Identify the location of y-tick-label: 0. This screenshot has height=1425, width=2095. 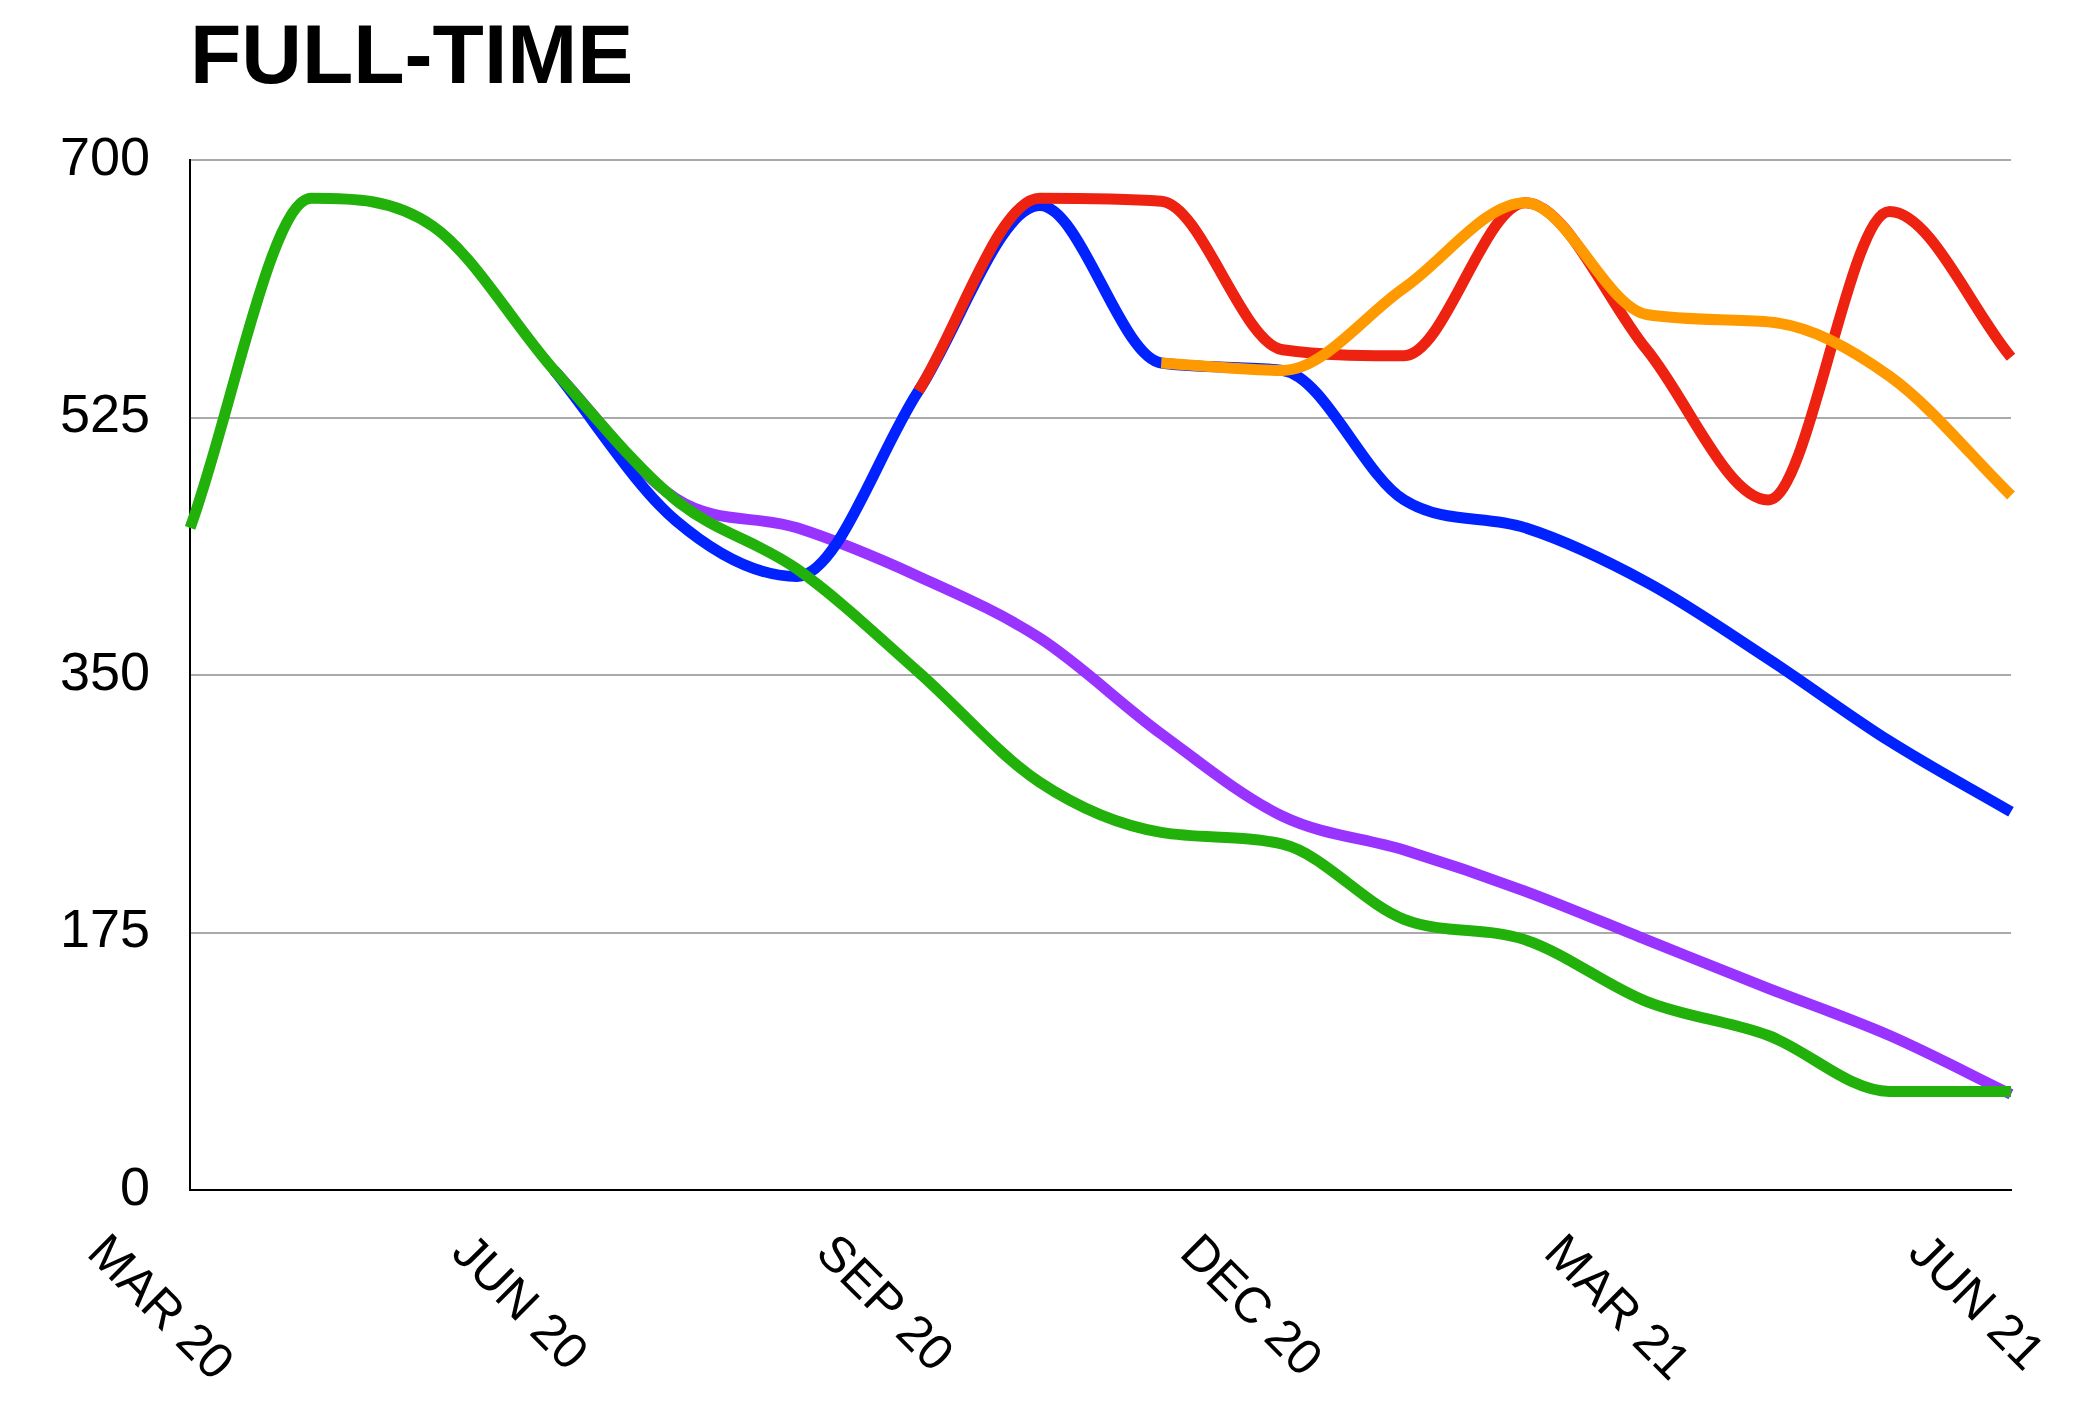
(135, 1185).